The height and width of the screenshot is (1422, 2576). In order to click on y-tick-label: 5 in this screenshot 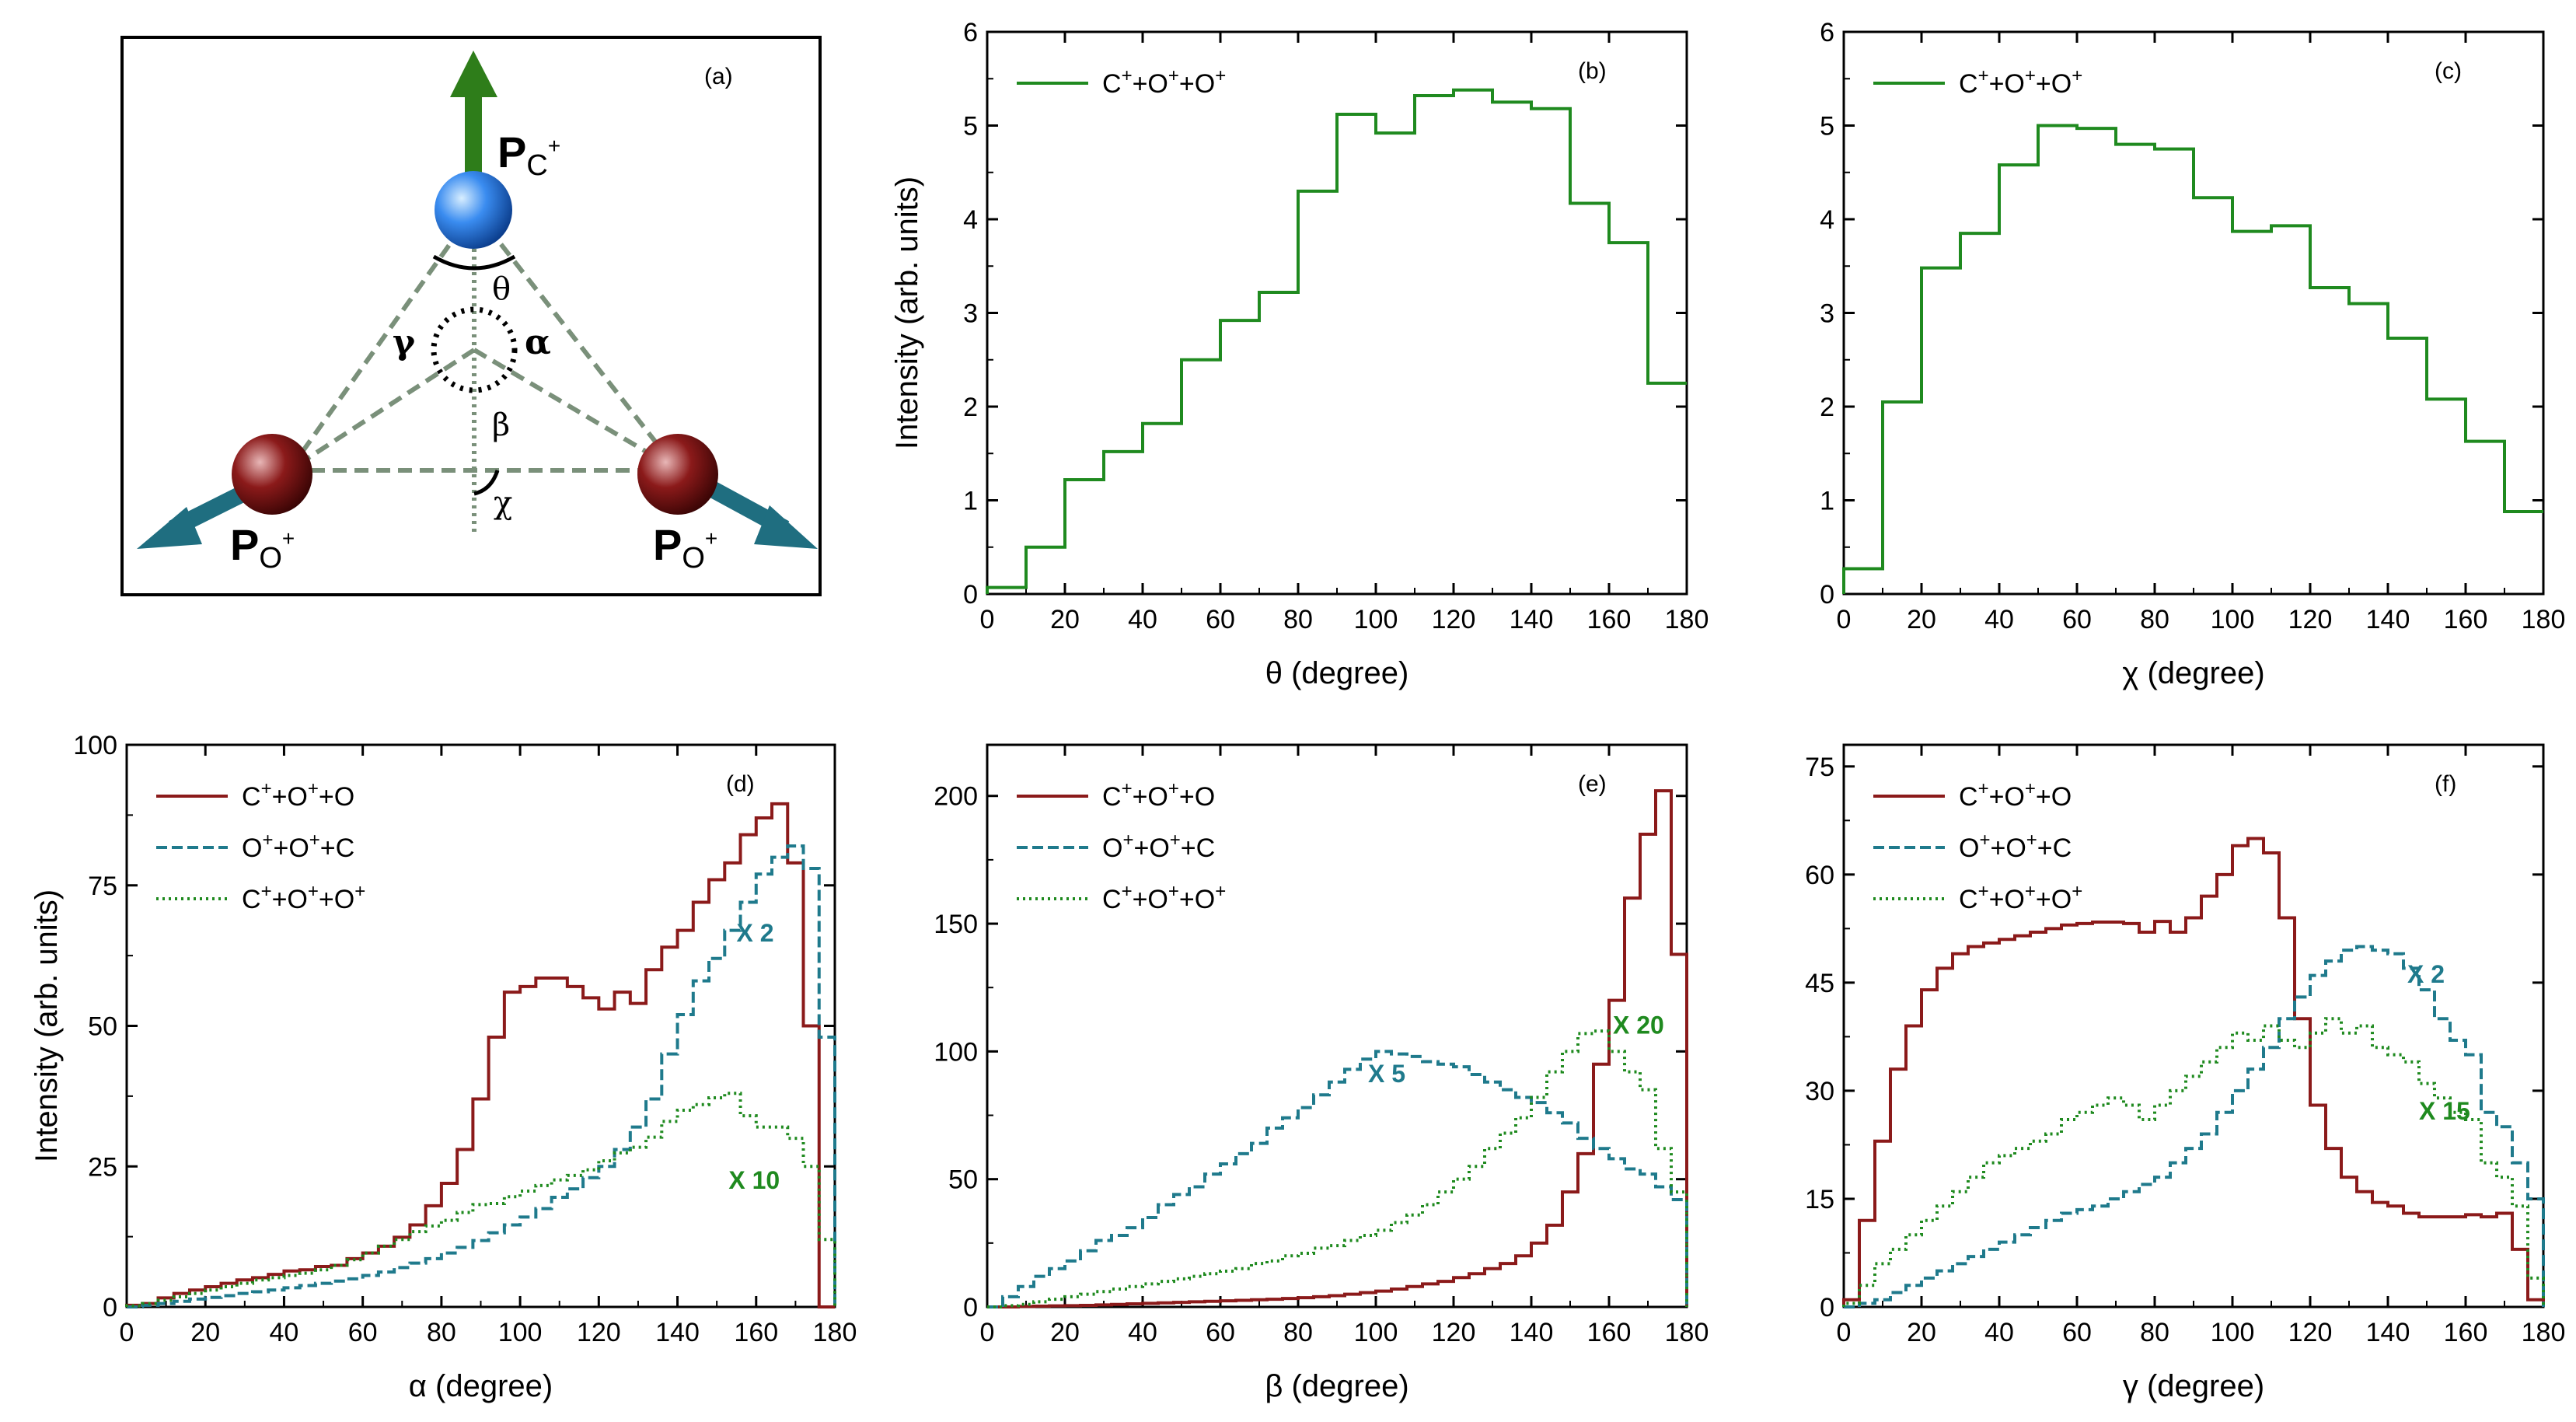, I will do `click(970, 127)`.